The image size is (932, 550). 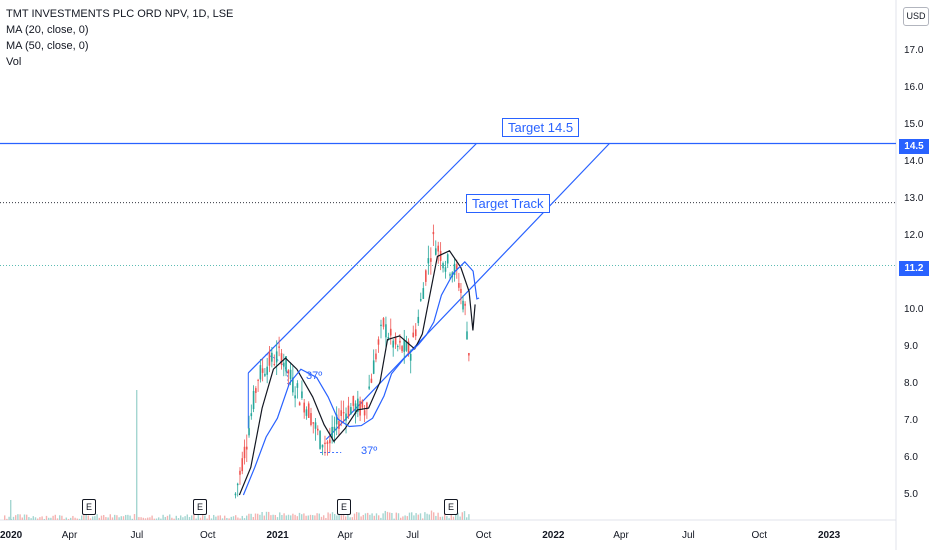 What do you see at coordinates (47, 30) in the screenshot?
I see `ma20-legend: MA (20, close, 0)` at bounding box center [47, 30].